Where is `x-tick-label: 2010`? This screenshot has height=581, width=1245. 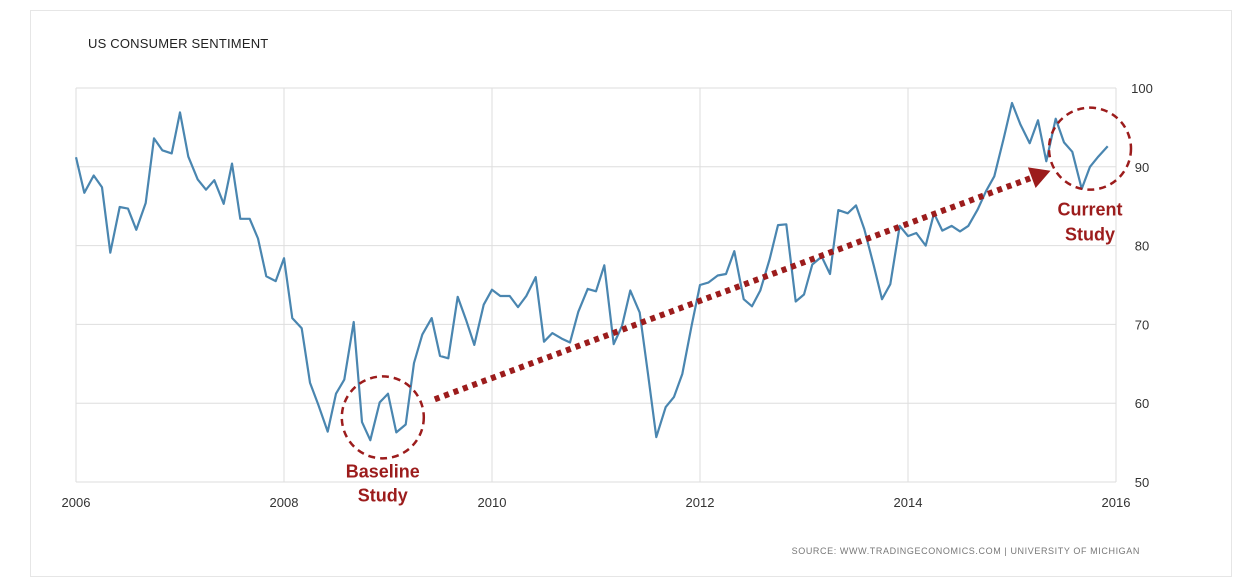
x-tick-label: 2010 is located at coordinates (492, 502).